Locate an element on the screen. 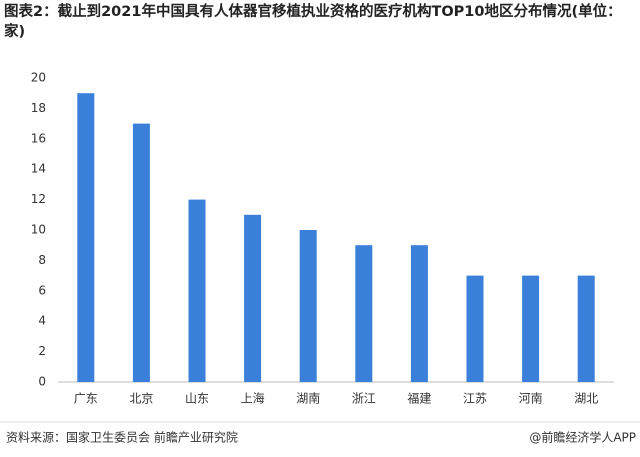  y-tick-label: 14 is located at coordinates (38, 169).